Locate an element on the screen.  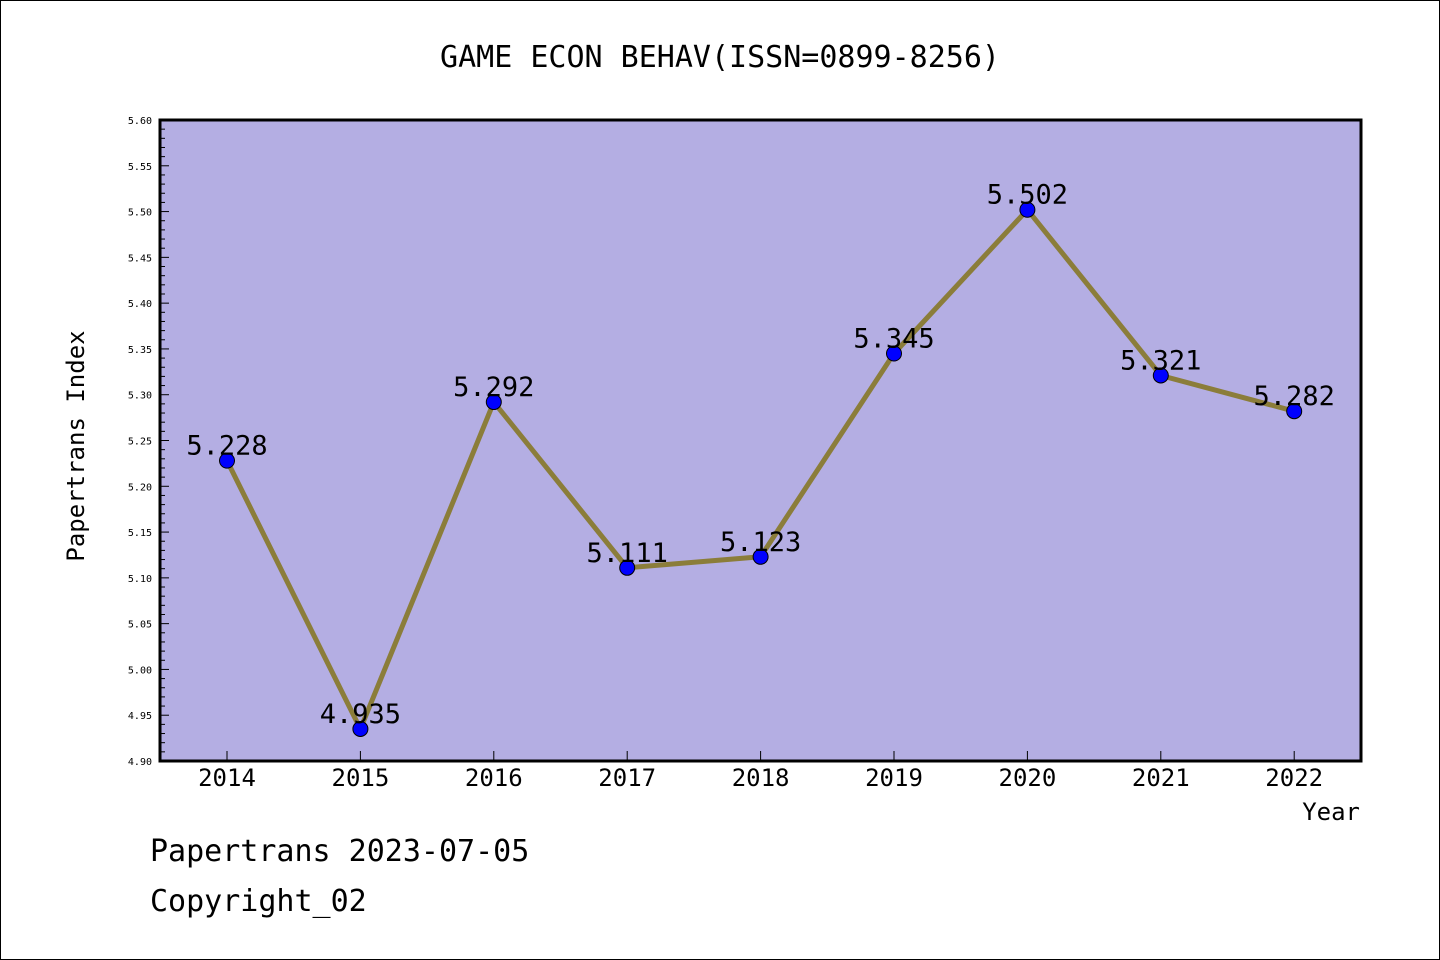
x-tick-label: 2020 is located at coordinates (1028, 778).